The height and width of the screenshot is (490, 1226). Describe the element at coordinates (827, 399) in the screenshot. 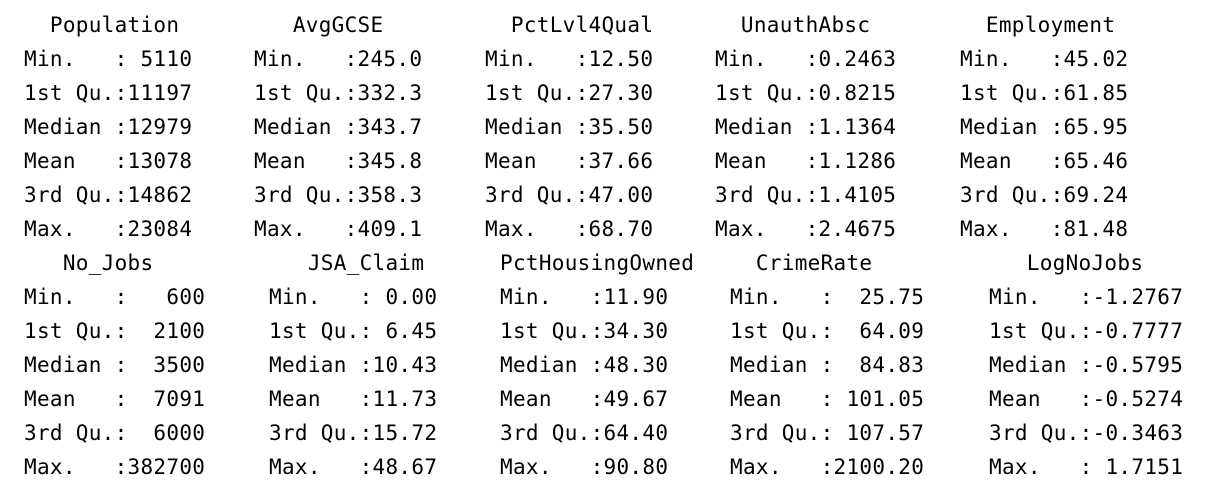

I see `stat-cell: Mean : 101.05` at that location.